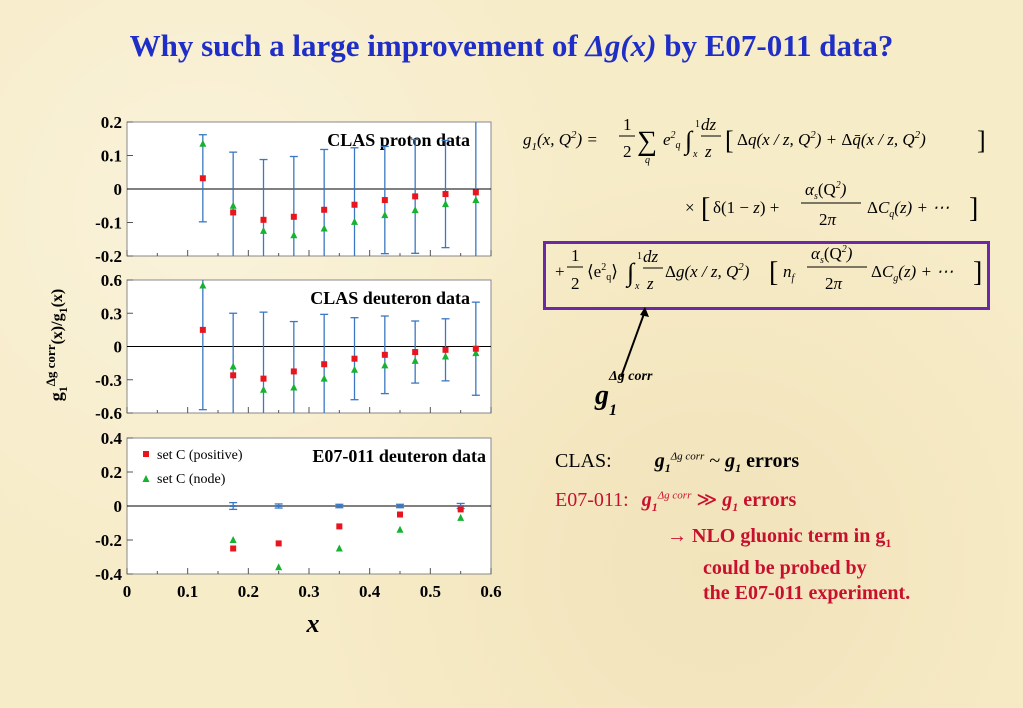  What do you see at coordinates (613, 410) in the screenshot?
I see `gcorr-sub: 1` at bounding box center [613, 410].